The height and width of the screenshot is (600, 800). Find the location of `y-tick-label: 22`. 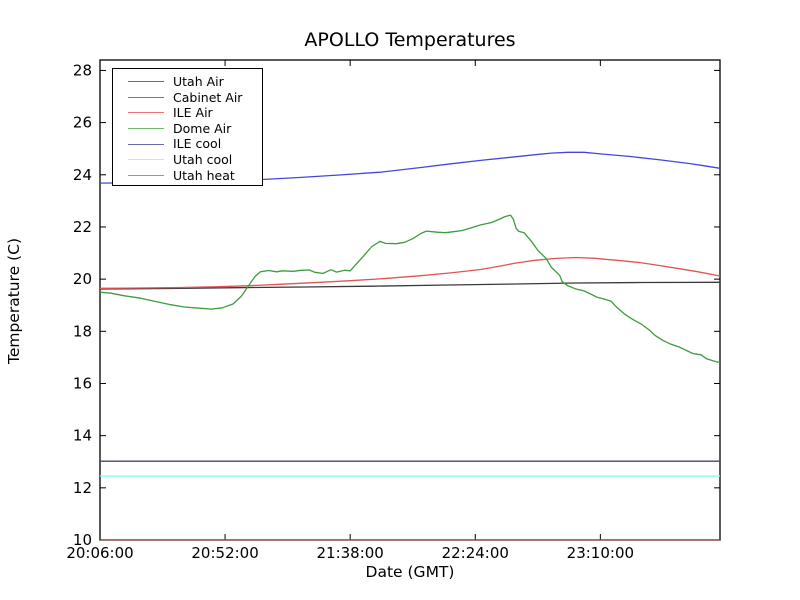

y-tick-label: 22 is located at coordinates (82, 227).